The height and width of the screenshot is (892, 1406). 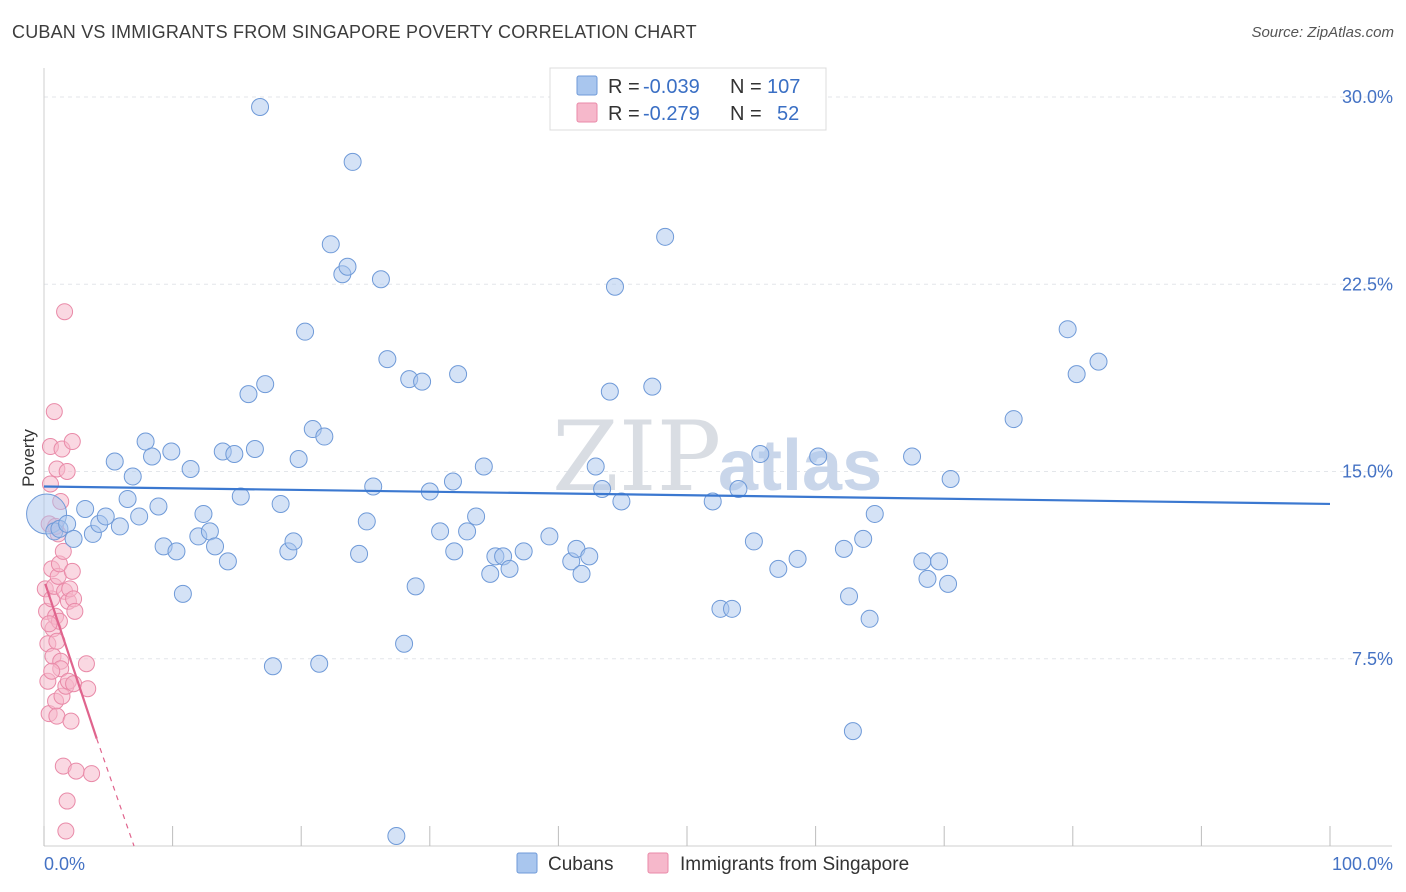 I want to click on trend-line-singapore, so click(x=71, y=661).